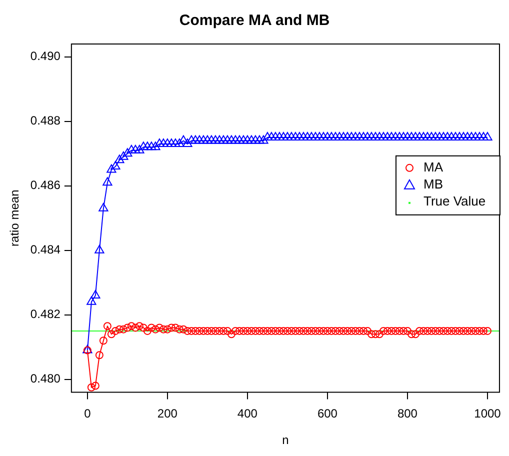 Image resolution: width=509 pixels, height=456 pixels. What do you see at coordinates (488, 413) in the screenshot?
I see `x-tick-label: 1000` at bounding box center [488, 413].